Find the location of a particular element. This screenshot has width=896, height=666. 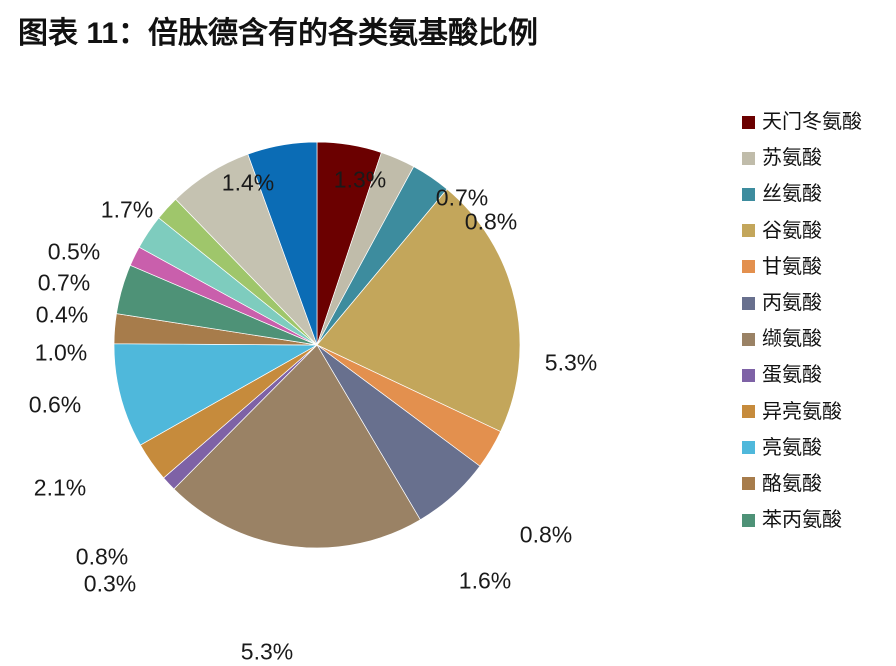

legend-item: 异亮氨酸 is located at coordinates (817, 412).